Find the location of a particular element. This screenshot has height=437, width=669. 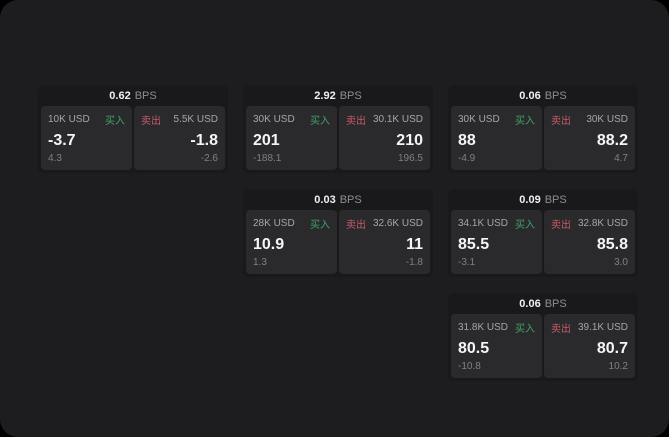

sell-amount: 30K USD is located at coordinates (607, 119).